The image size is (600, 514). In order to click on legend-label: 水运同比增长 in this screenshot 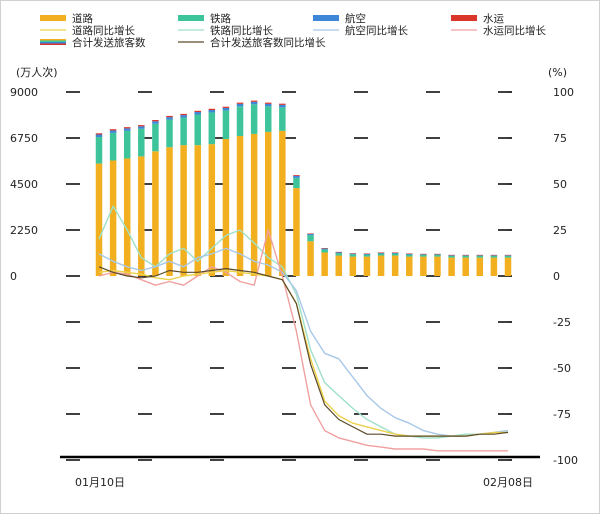, I will do `click(514, 30)`.